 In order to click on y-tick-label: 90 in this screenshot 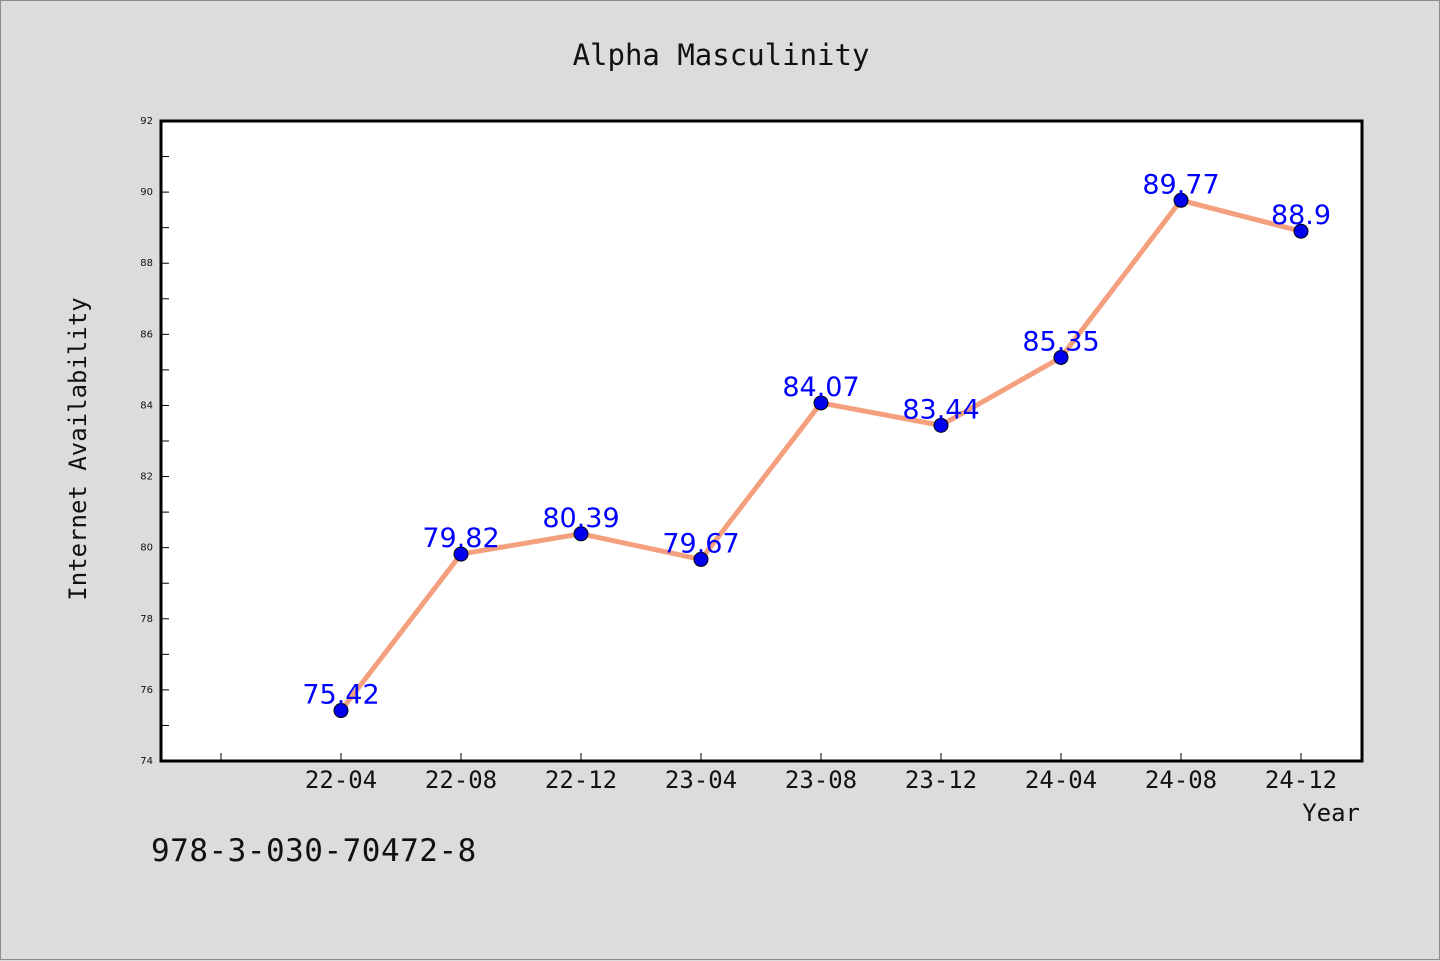, I will do `click(146, 192)`.